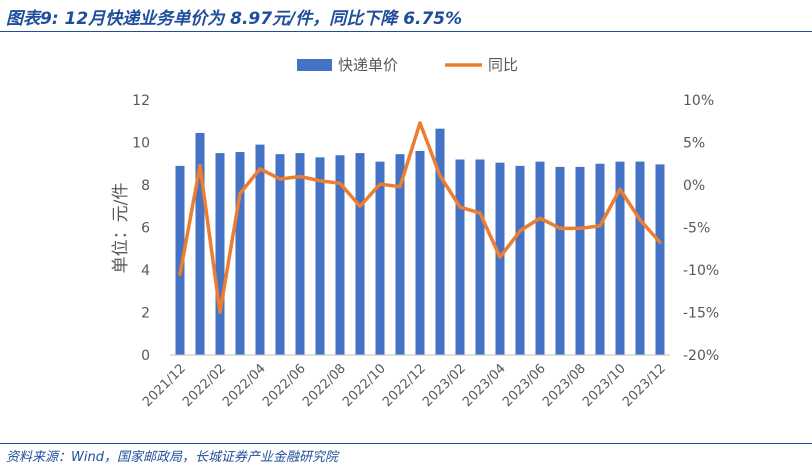 The image size is (812, 468). I want to click on line-point-2022/12, so click(420, 123).